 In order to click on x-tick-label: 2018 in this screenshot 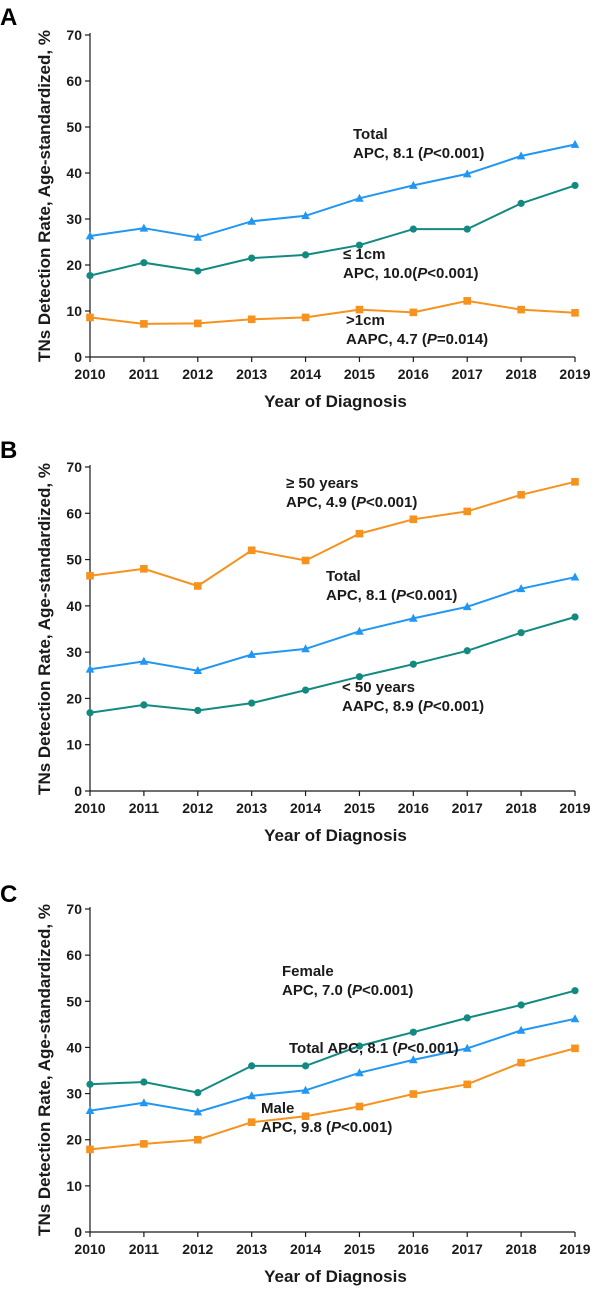, I will do `click(521, 808)`.